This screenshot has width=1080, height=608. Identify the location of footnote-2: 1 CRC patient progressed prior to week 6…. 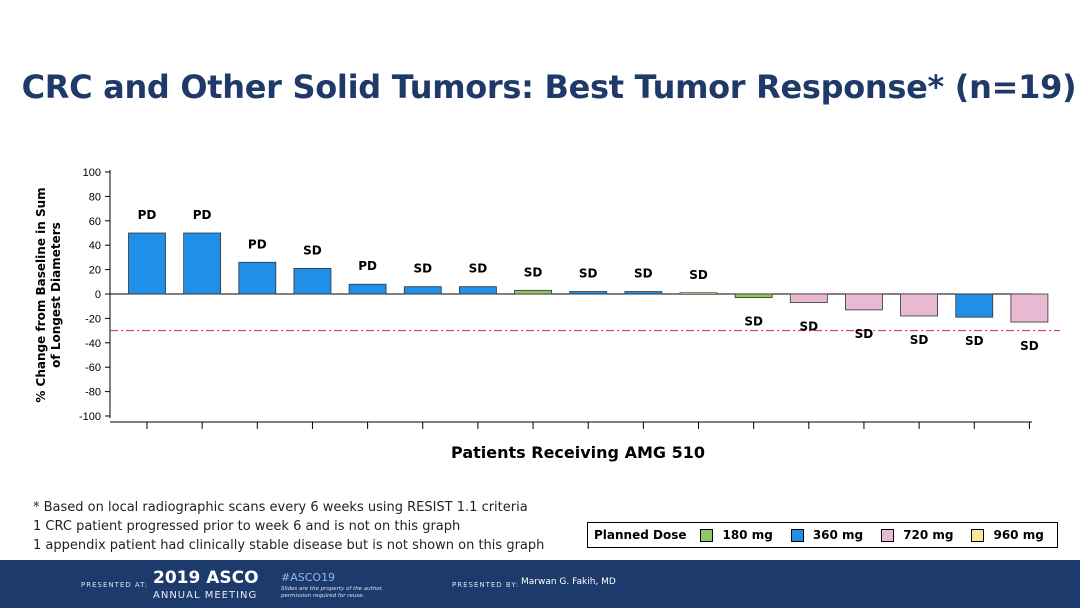
(247, 526).